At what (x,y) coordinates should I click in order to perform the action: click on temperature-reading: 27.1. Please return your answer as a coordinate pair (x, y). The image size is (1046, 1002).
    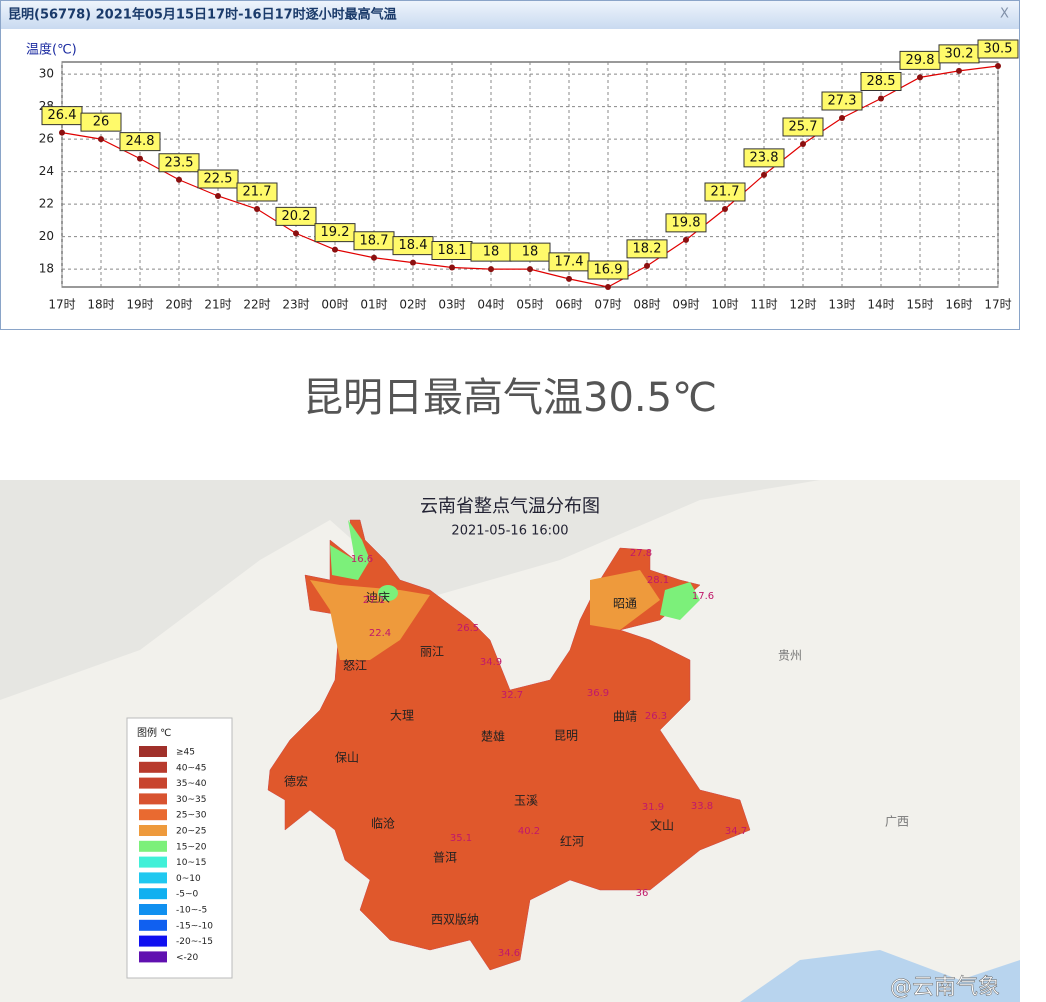
    Looking at the image, I should click on (374, 600).